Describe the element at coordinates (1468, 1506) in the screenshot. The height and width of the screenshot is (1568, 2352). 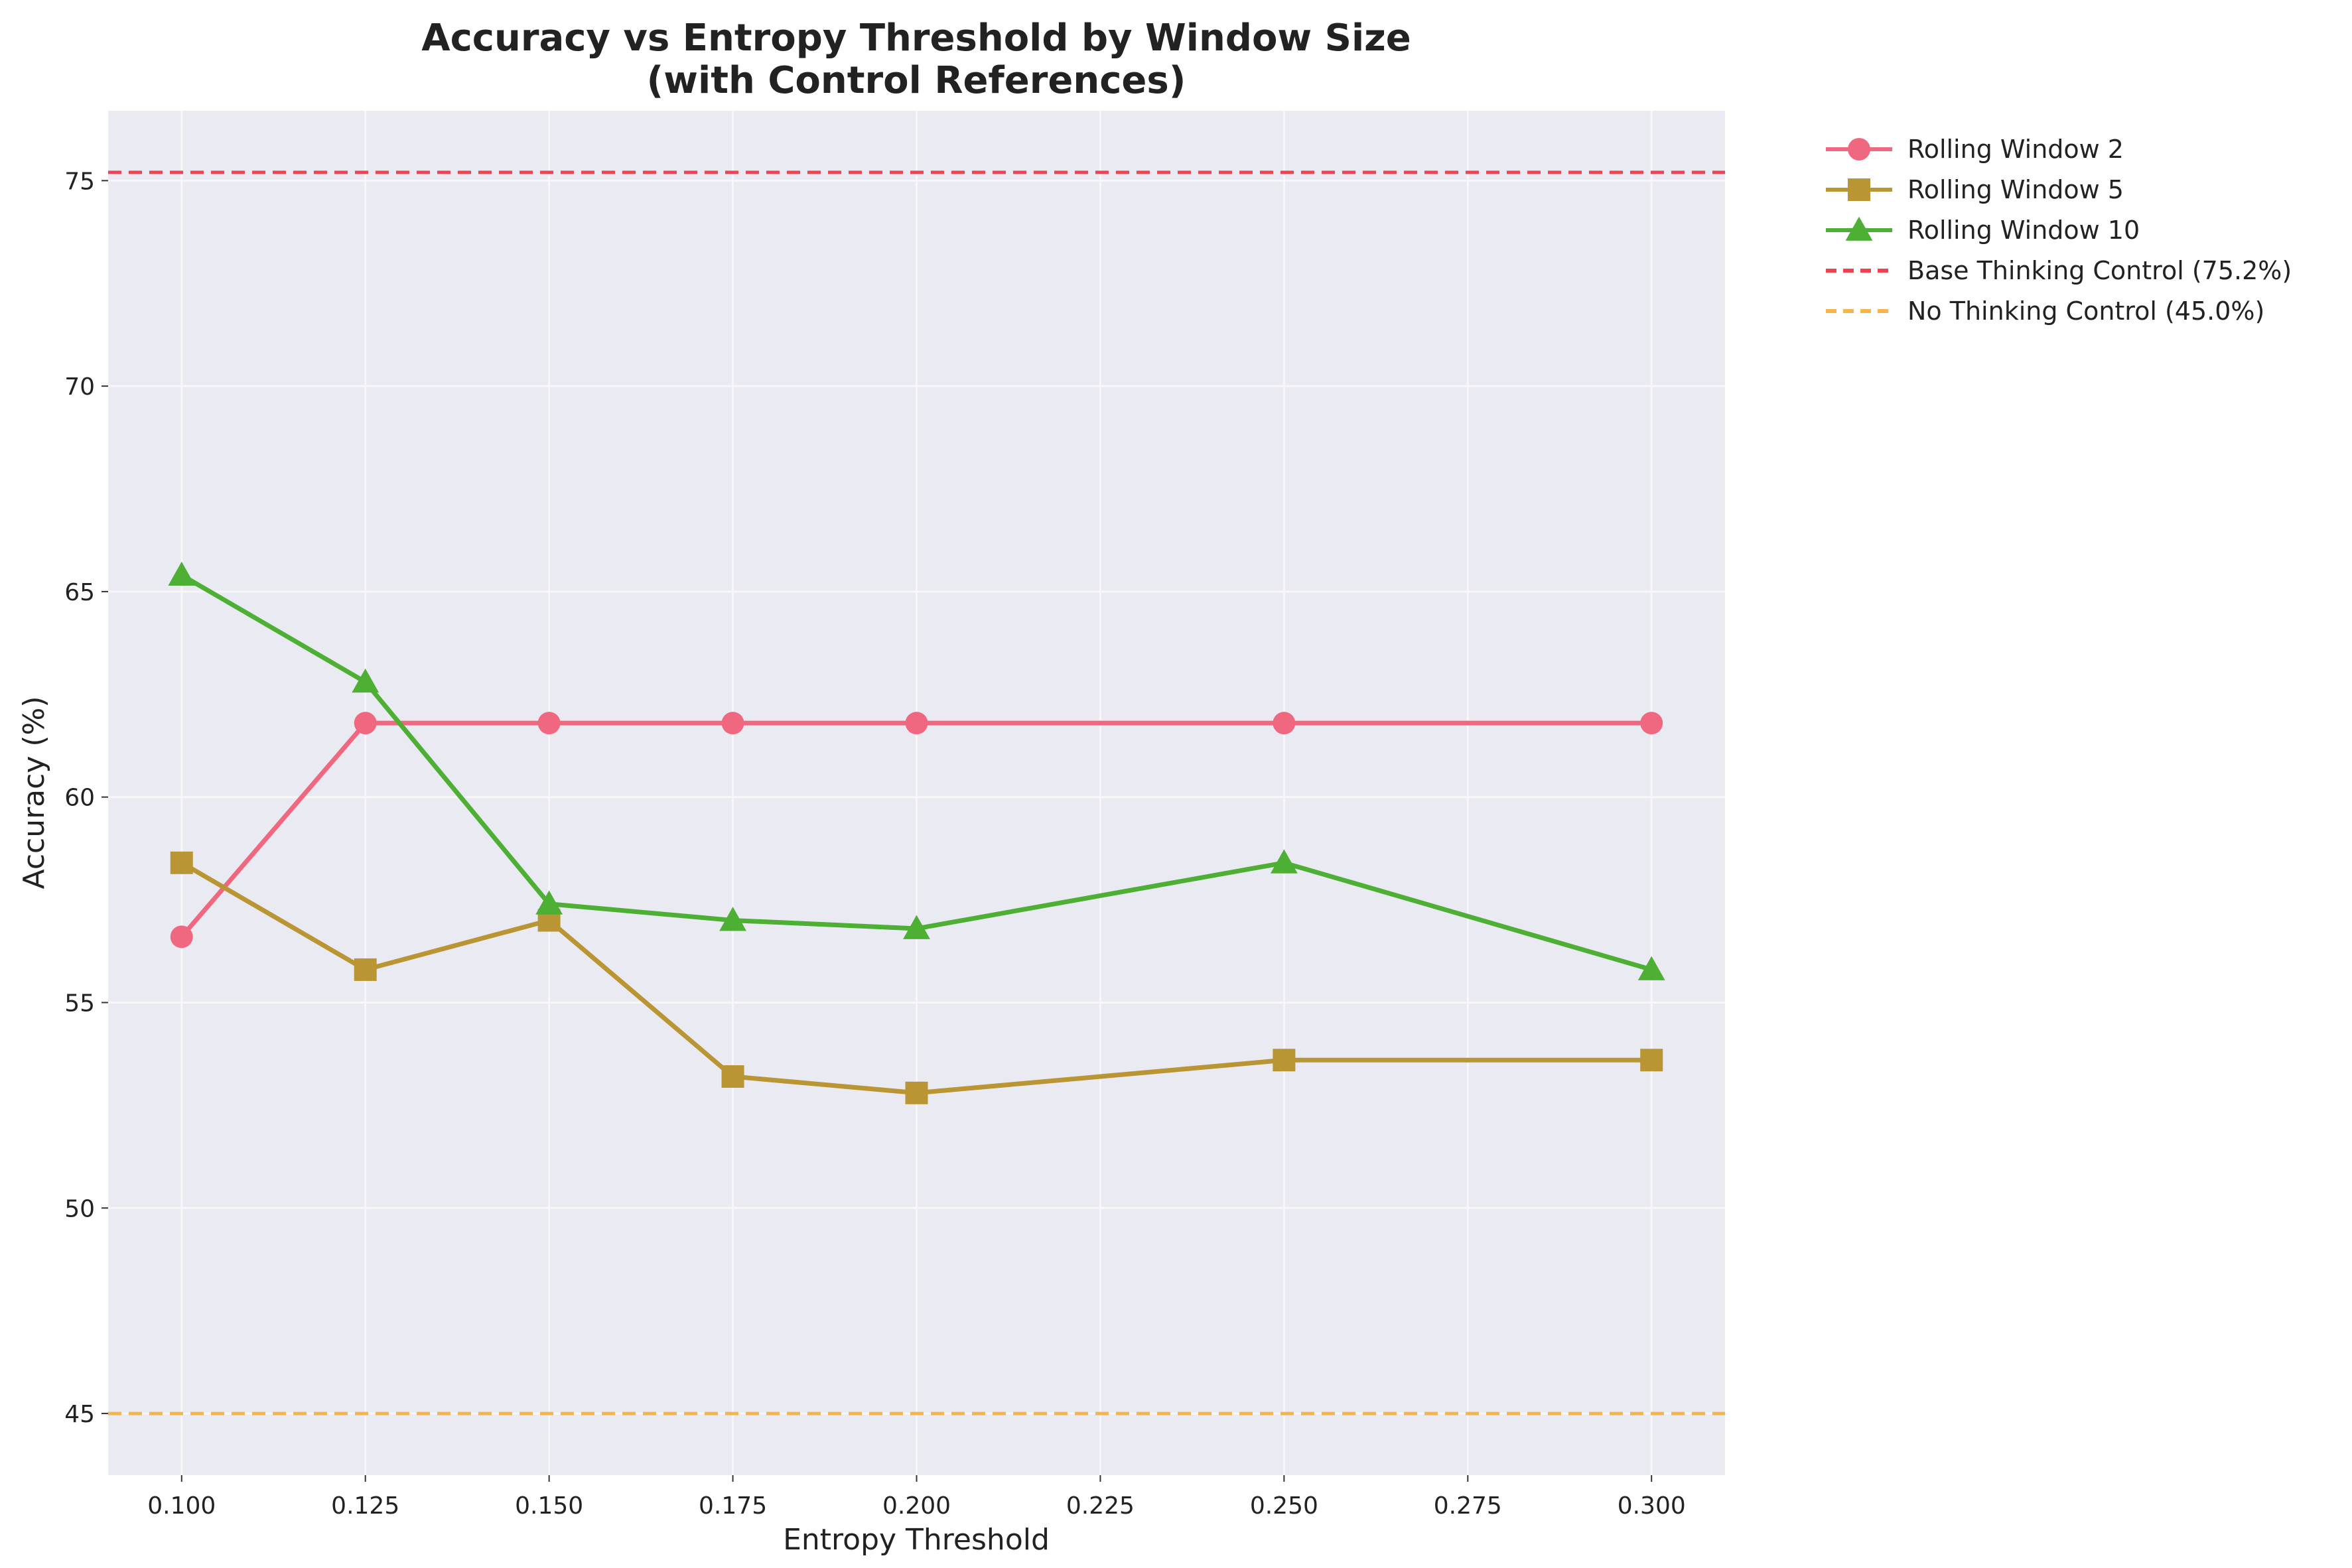
I see `x-tick-label-7: 0.275` at that location.